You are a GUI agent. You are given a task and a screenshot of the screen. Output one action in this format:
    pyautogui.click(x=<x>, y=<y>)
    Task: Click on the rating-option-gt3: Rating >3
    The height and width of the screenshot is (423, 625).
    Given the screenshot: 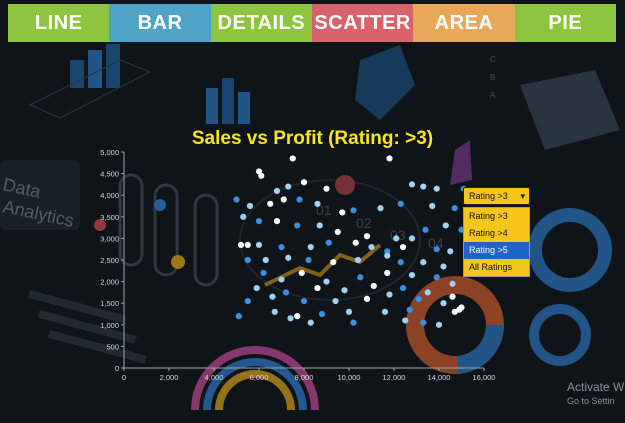 What is the action you would take?
    pyautogui.click(x=488, y=216)
    